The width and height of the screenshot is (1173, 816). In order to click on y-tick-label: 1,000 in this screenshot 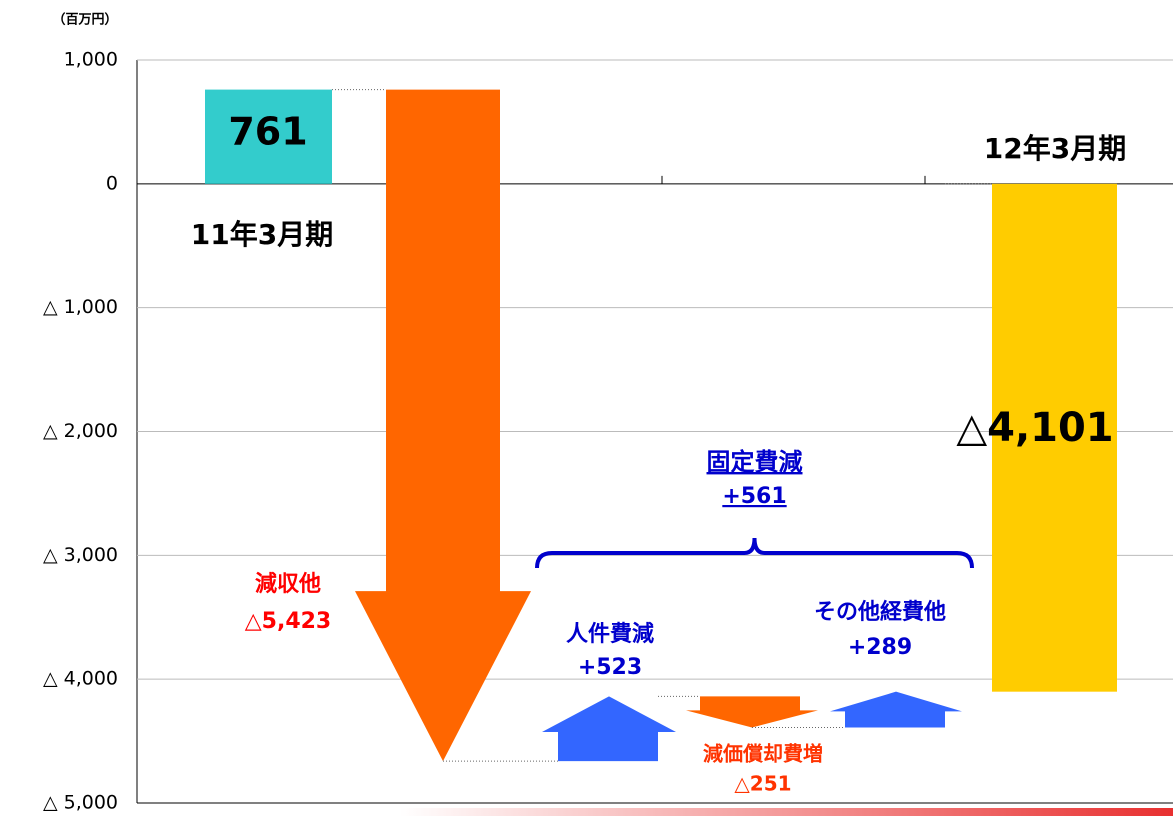, I will do `click(91, 60)`.